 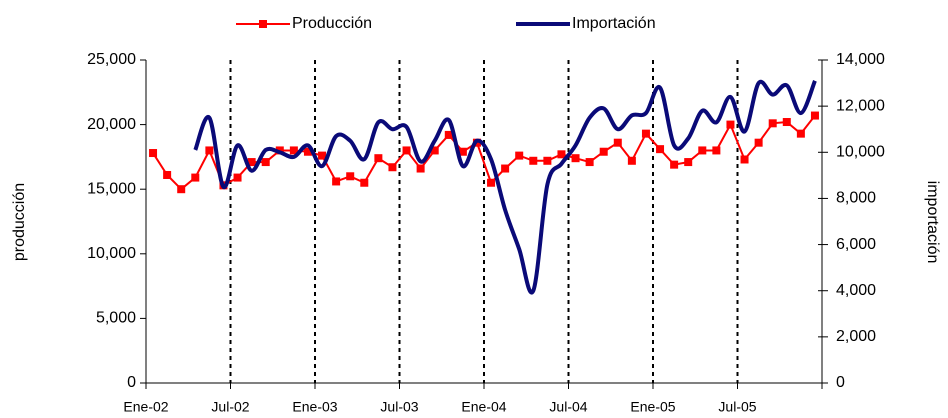 I want to click on x-tick-label: Jul-04, so click(x=568, y=407).